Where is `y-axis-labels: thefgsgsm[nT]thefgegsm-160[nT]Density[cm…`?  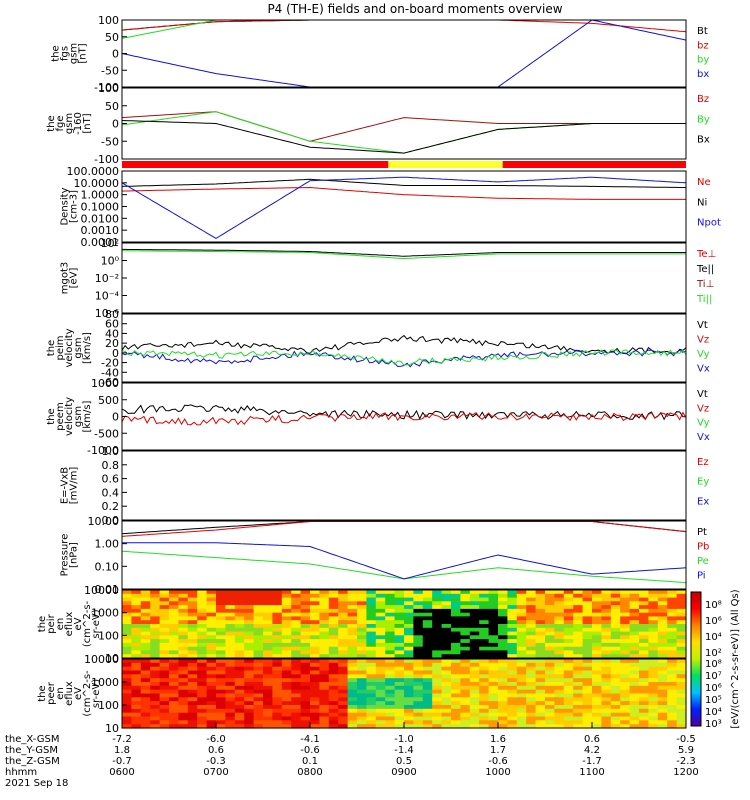 y-axis-labels: thefgsgsm[nT]thefgegsm-160[nT]Density[cm… is located at coordinates (69, 380).